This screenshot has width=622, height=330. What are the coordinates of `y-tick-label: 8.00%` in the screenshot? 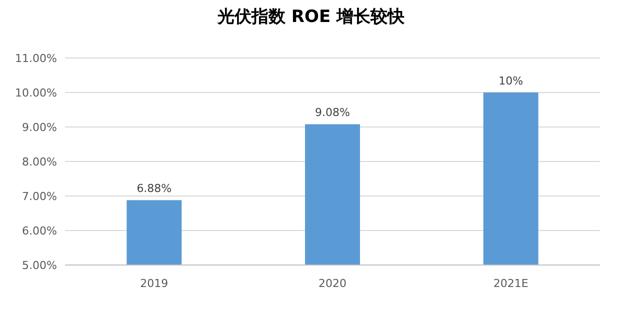 It's located at (39, 162).